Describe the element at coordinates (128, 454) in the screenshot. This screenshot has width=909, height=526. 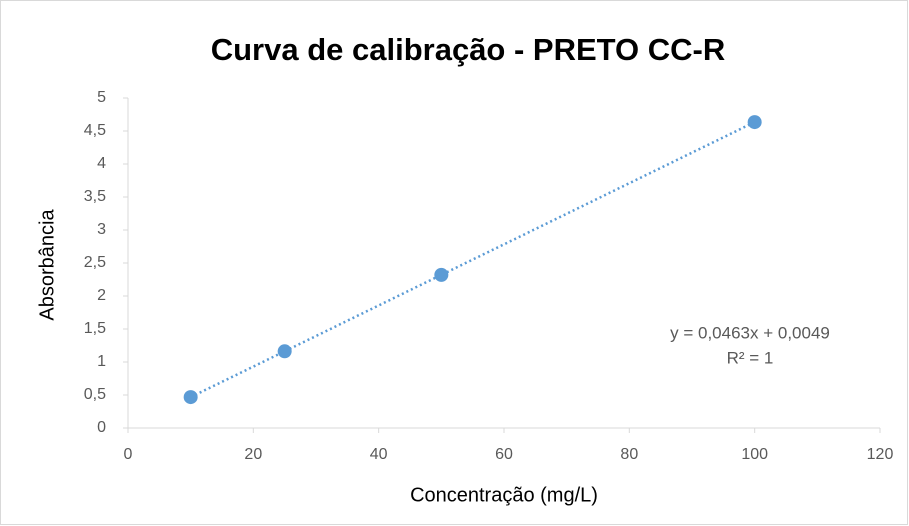
I see `x-tick-label: 0` at that location.